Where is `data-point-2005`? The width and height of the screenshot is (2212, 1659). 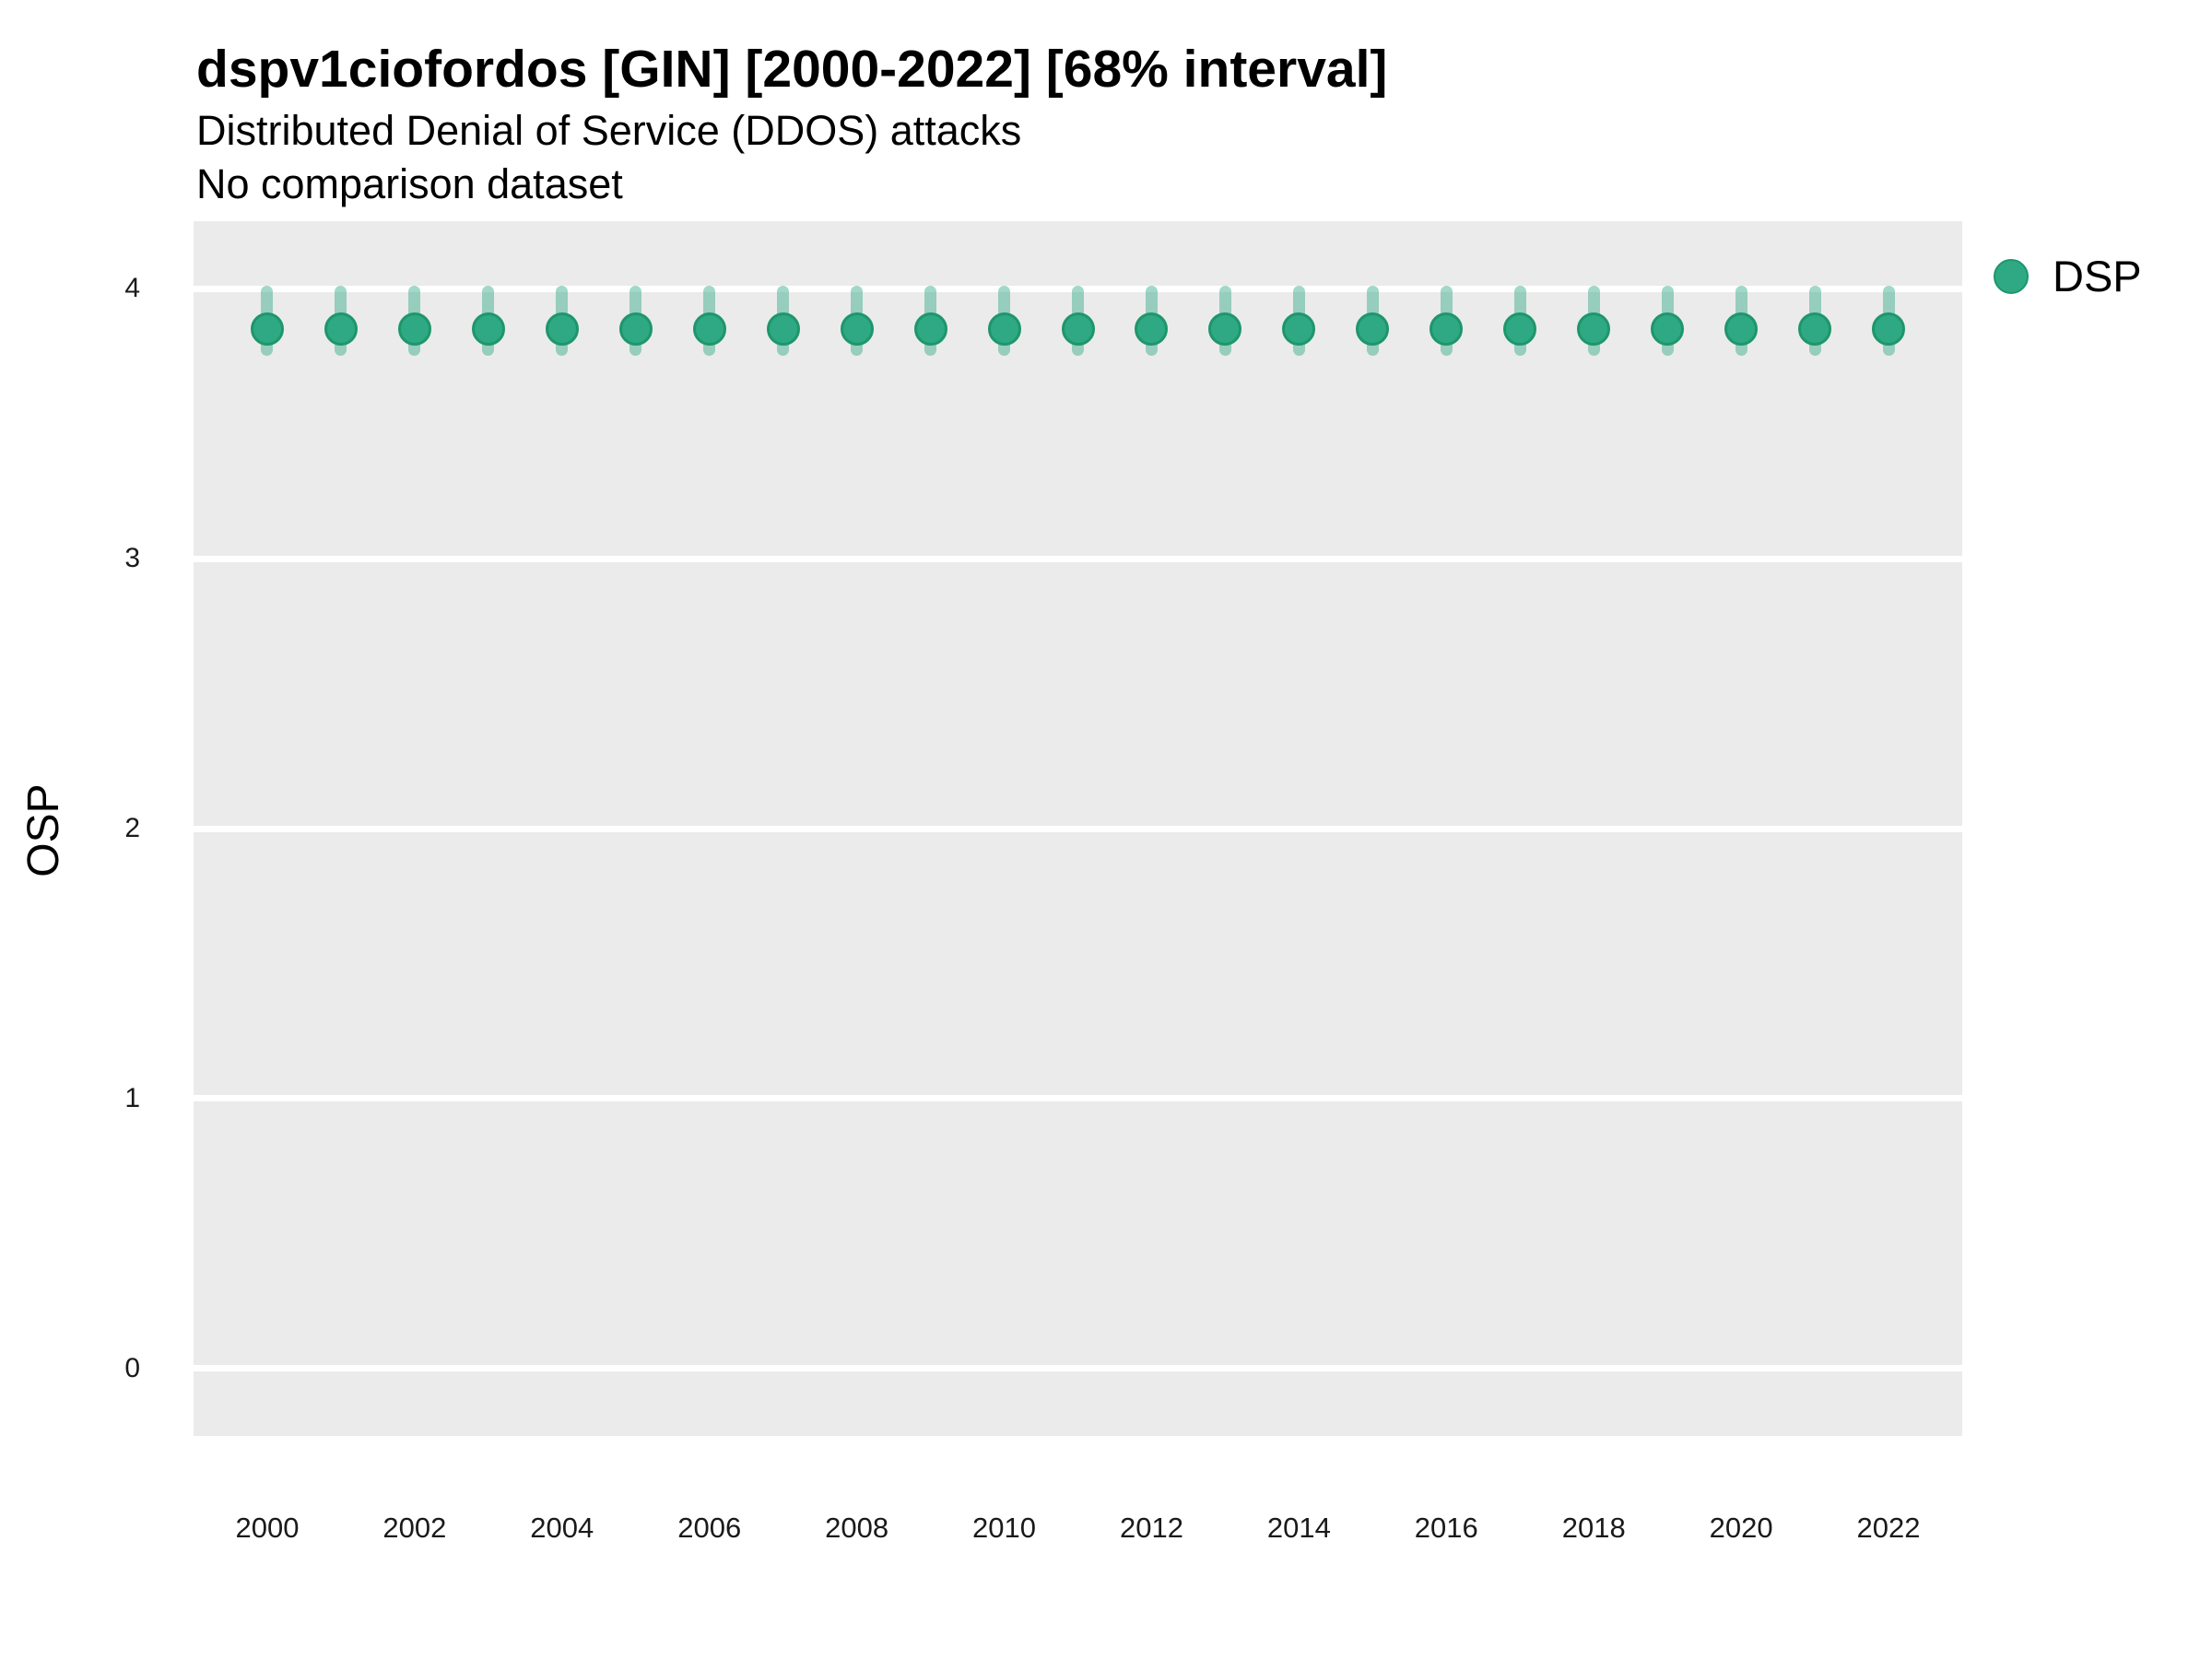
data-point-2005 is located at coordinates (635, 329).